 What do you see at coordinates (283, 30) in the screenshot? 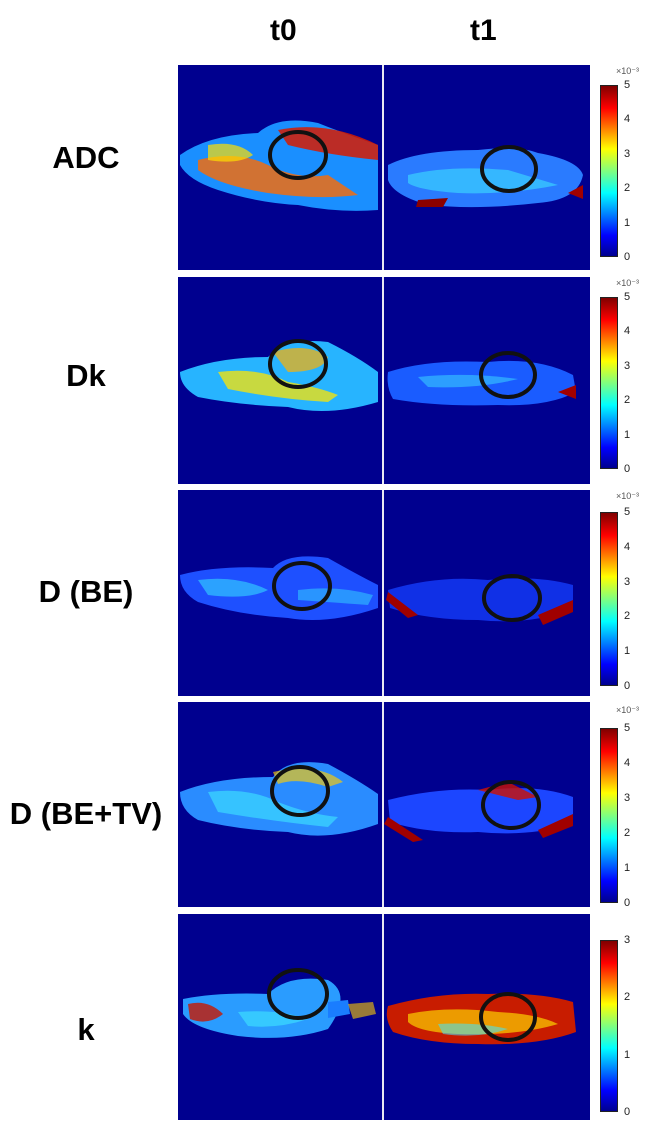
I see `column-header-t0: t0` at bounding box center [283, 30].